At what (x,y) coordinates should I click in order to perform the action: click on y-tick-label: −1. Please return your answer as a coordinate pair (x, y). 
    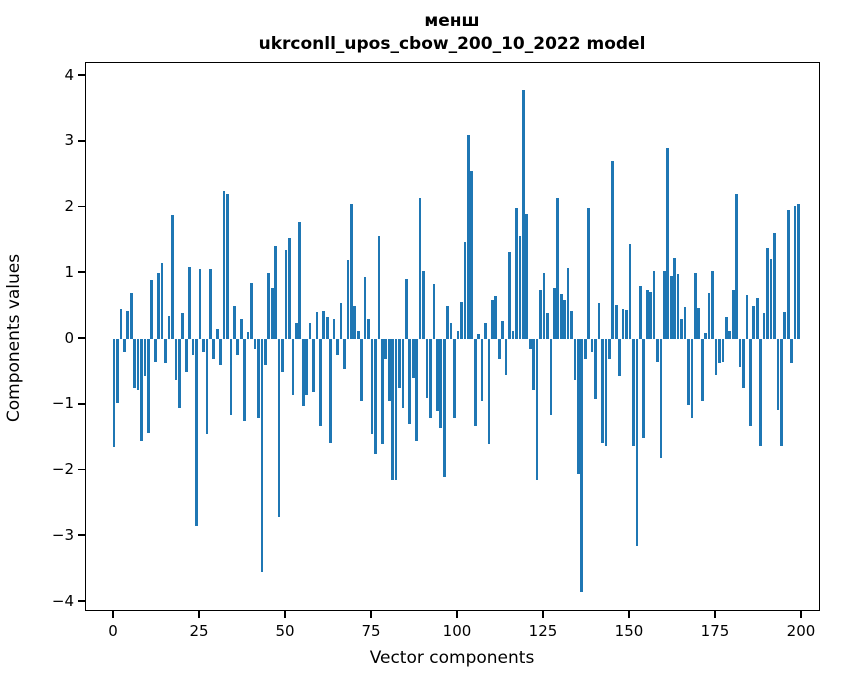
    Looking at the image, I should click on (62, 403).